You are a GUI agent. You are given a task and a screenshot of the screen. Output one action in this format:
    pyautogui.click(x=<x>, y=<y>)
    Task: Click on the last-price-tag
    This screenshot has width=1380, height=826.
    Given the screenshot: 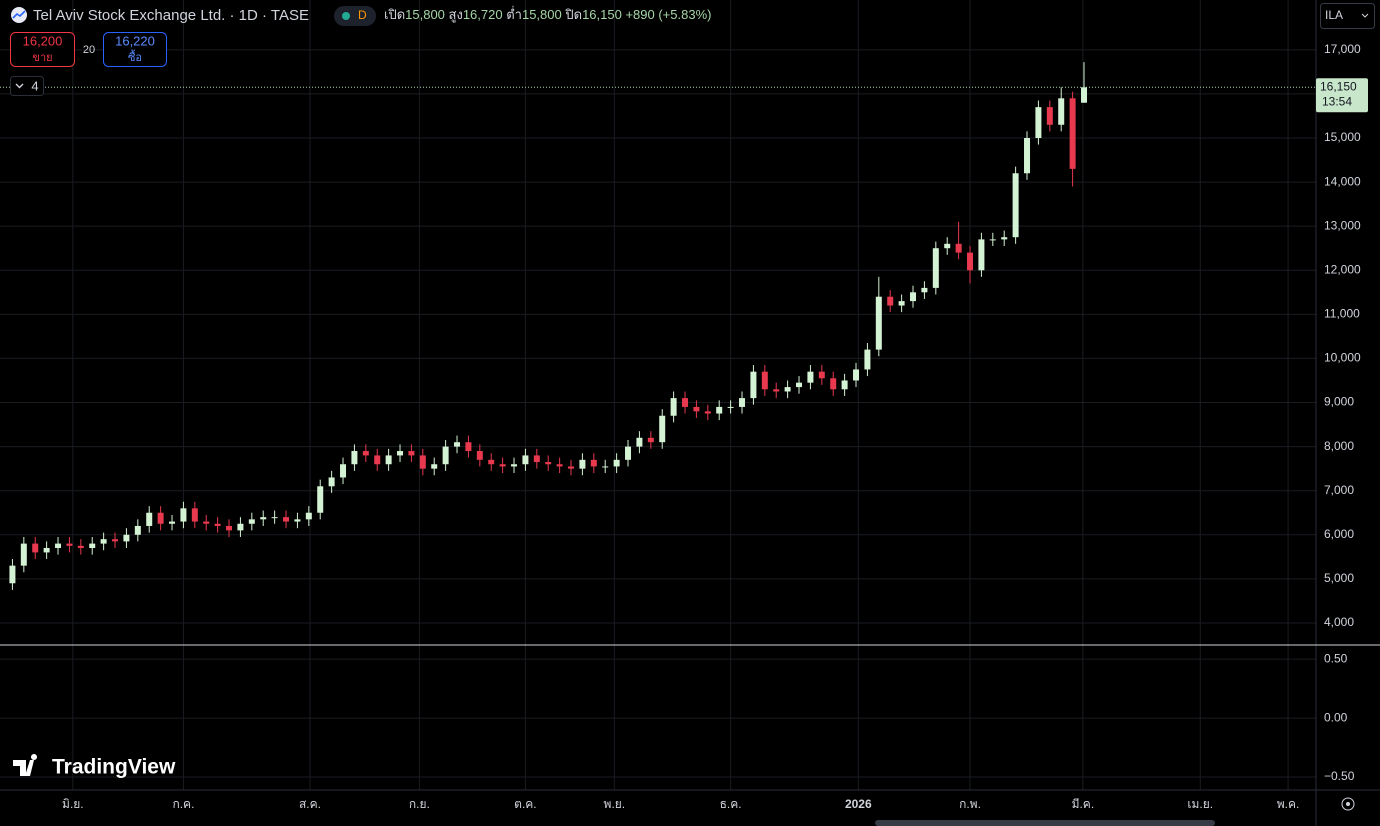 What is the action you would take?
    pyautogui.click(x=1342, y=95)
    